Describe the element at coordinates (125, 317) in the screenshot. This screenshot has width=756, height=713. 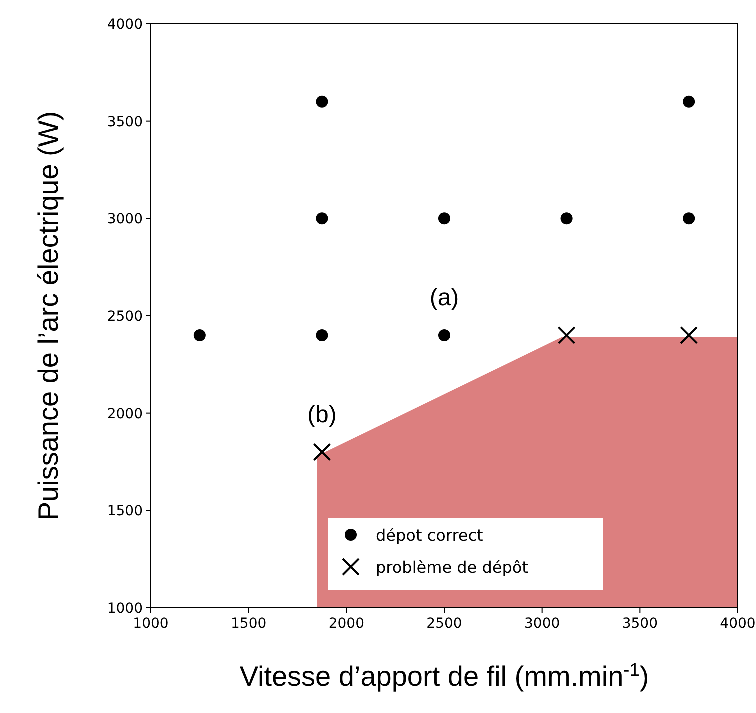
I see `y-tick-label: 2500` at that location.